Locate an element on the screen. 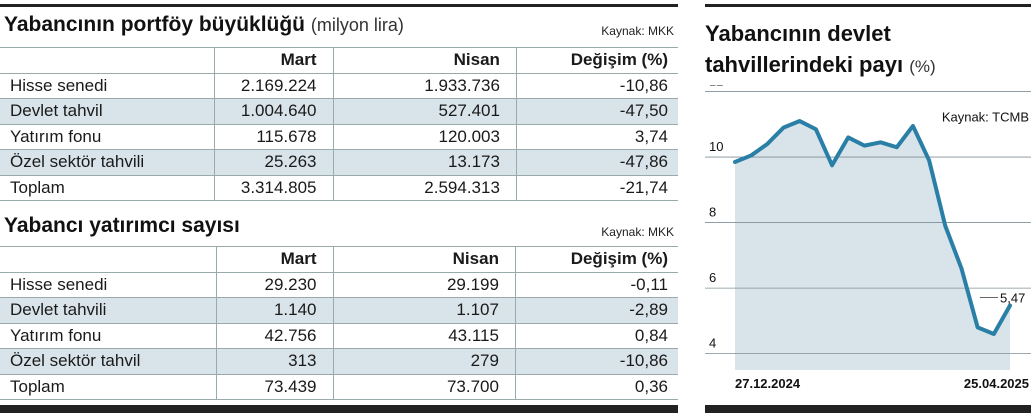 The height and width of the screenshot is (413, 1031). cell: 3.314.805 is located at coordinates (274, 188).